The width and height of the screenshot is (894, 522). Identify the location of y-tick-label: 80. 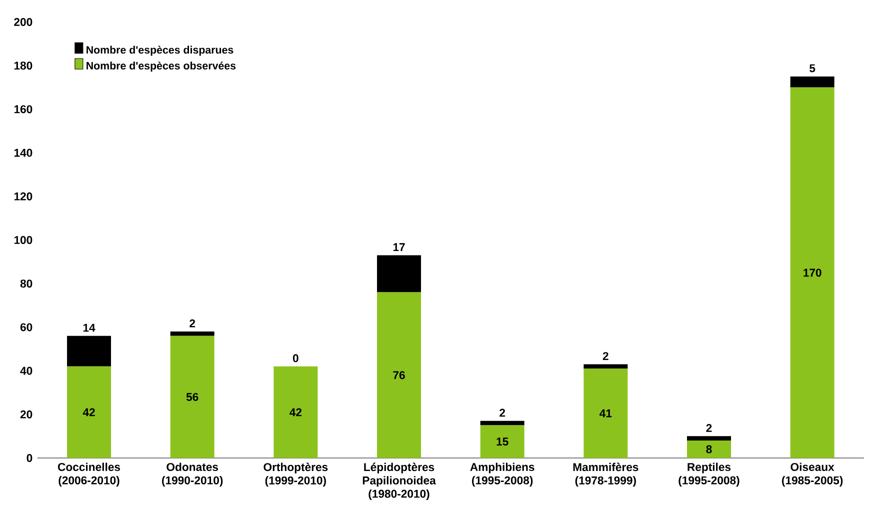
(26, 284).